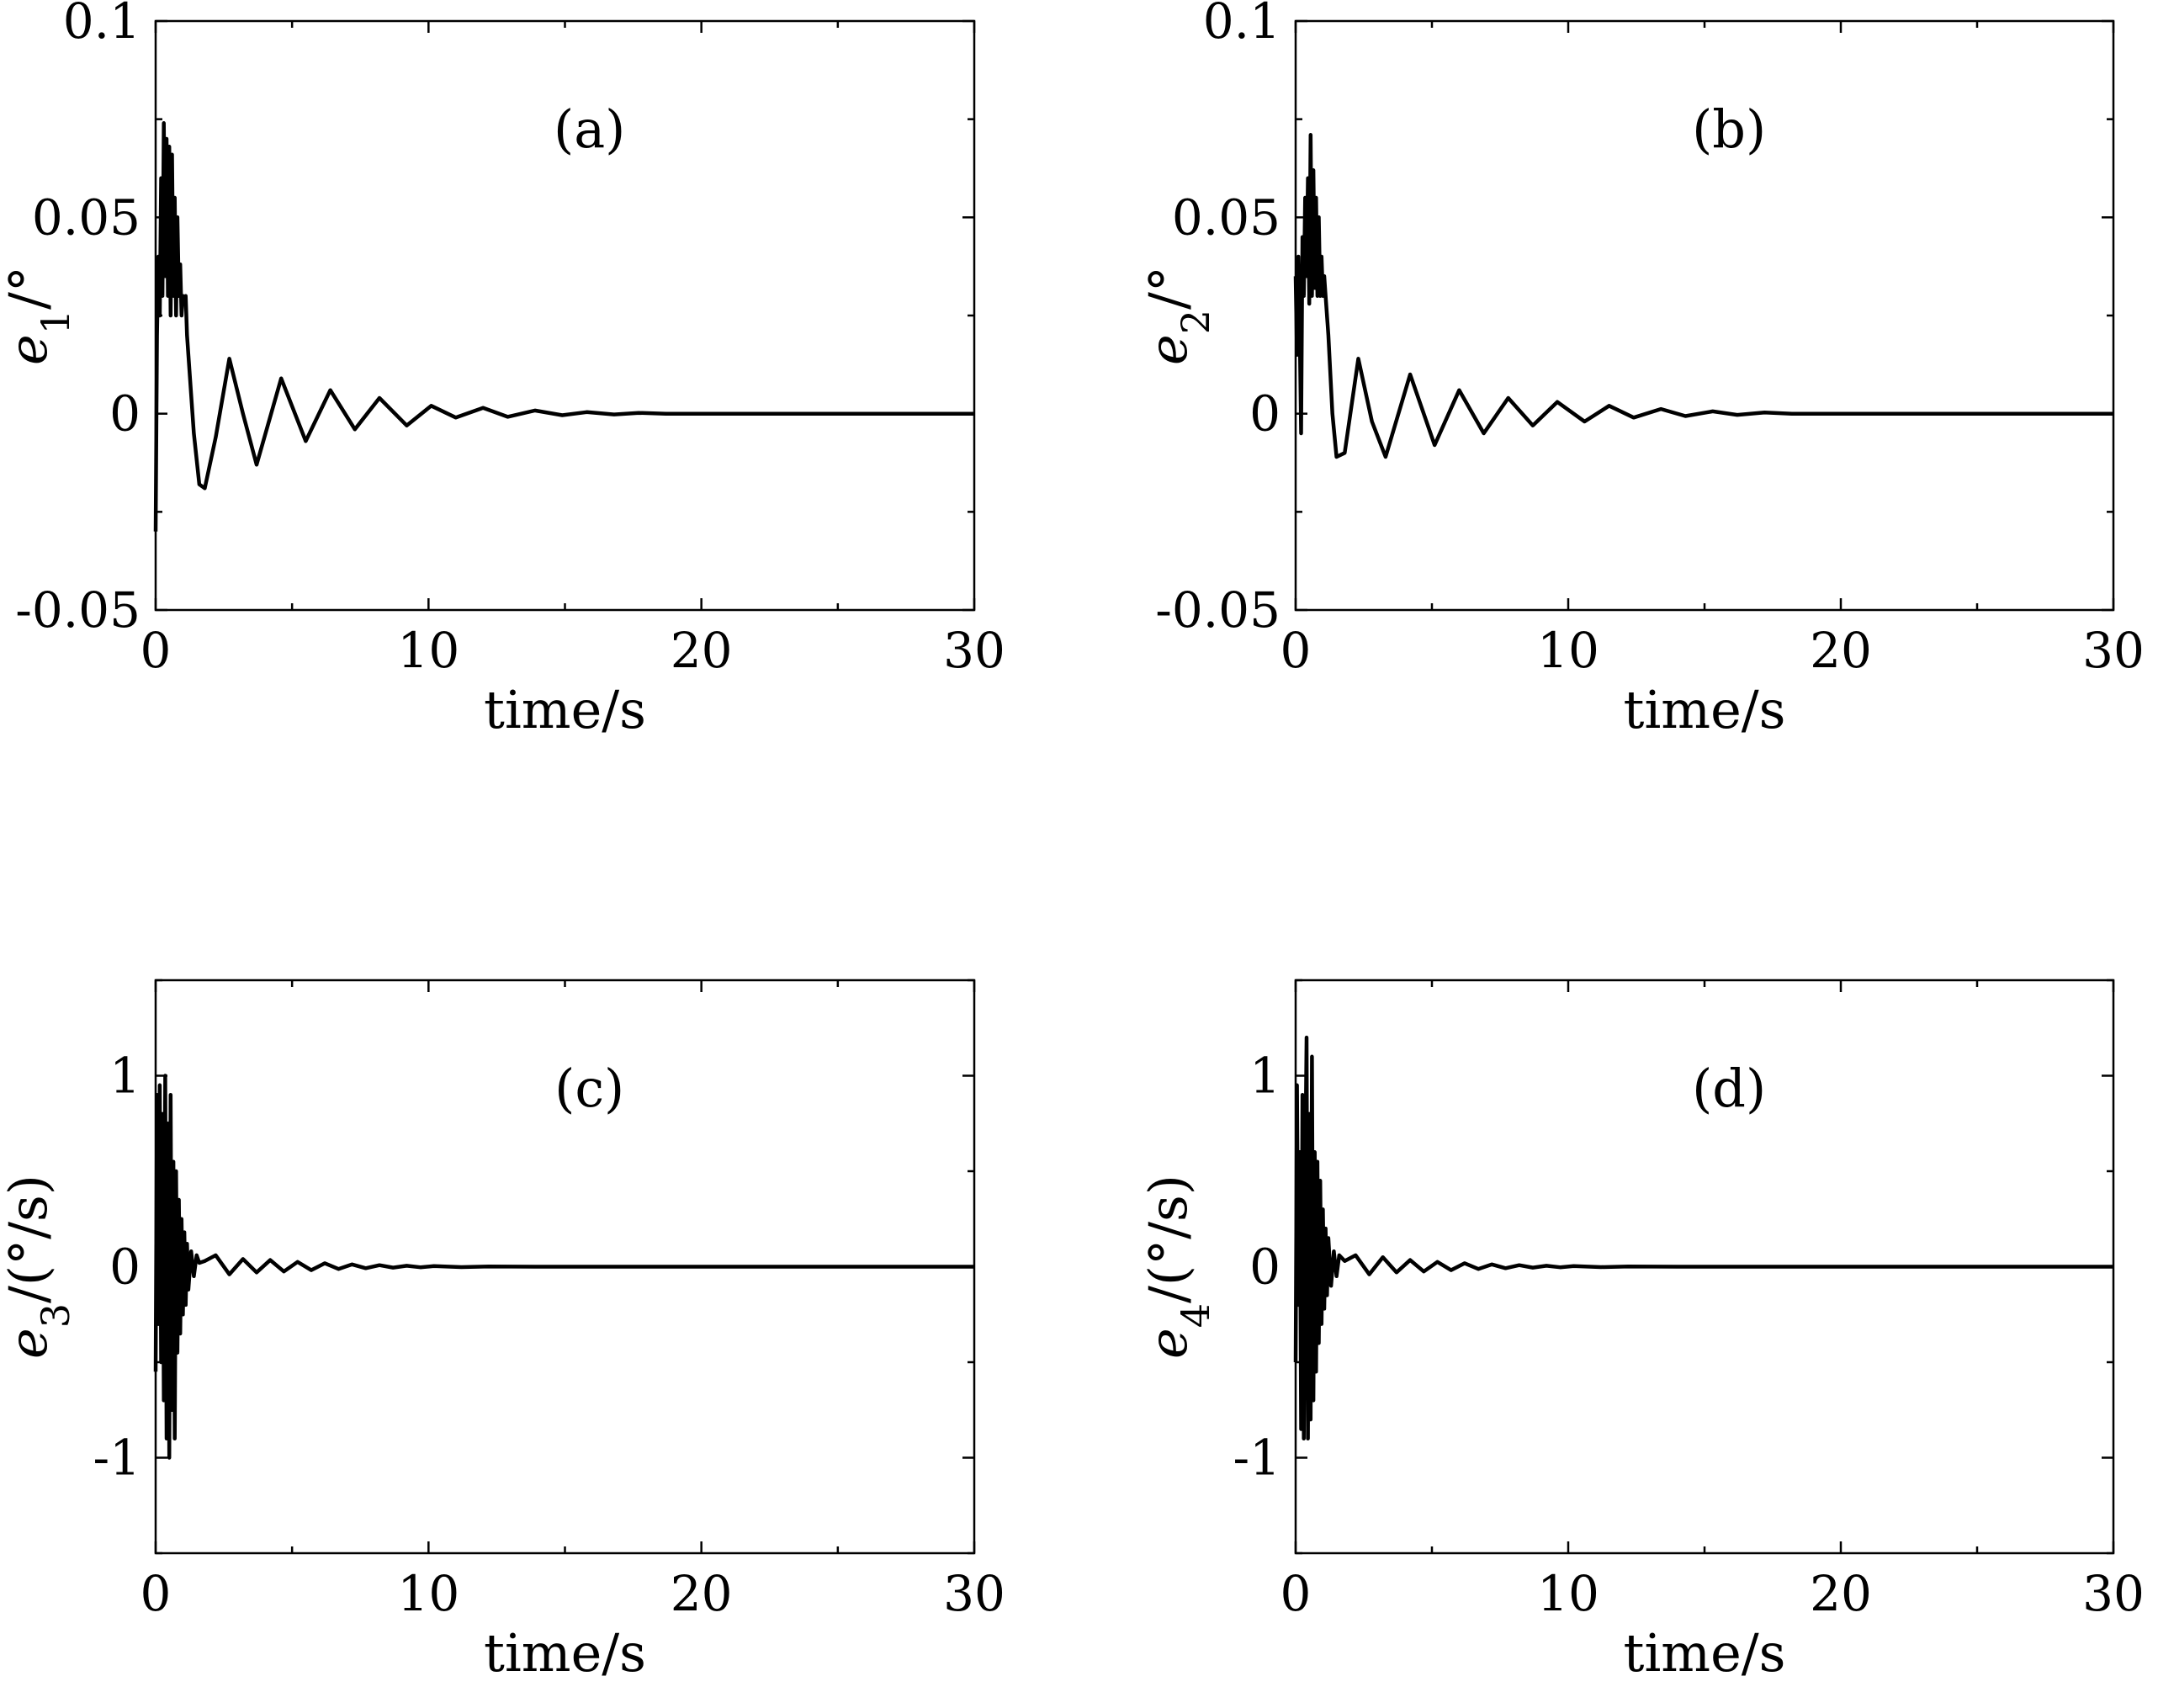 This screenshot has height=1708, width=2158. I want to click on y-axis-subscript: 1, so click(55, 322).